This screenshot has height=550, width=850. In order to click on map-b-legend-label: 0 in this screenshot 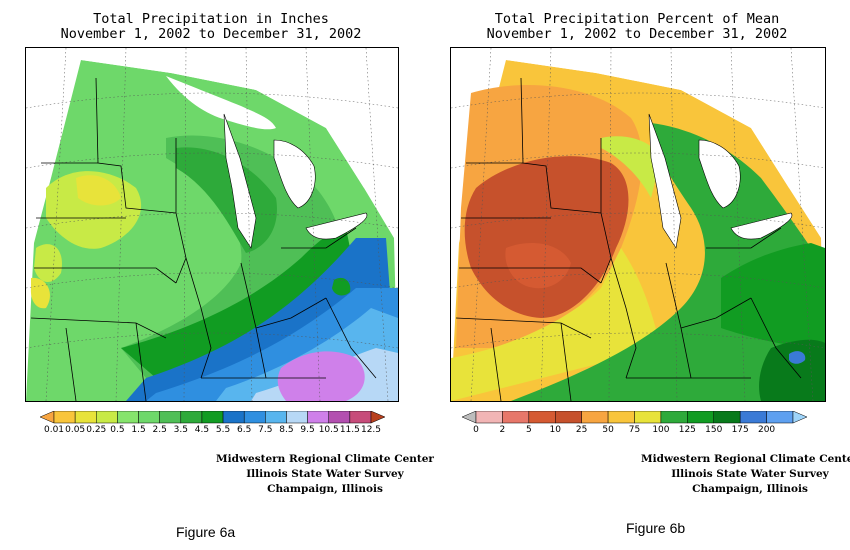, I will do `click(476, 430)`.